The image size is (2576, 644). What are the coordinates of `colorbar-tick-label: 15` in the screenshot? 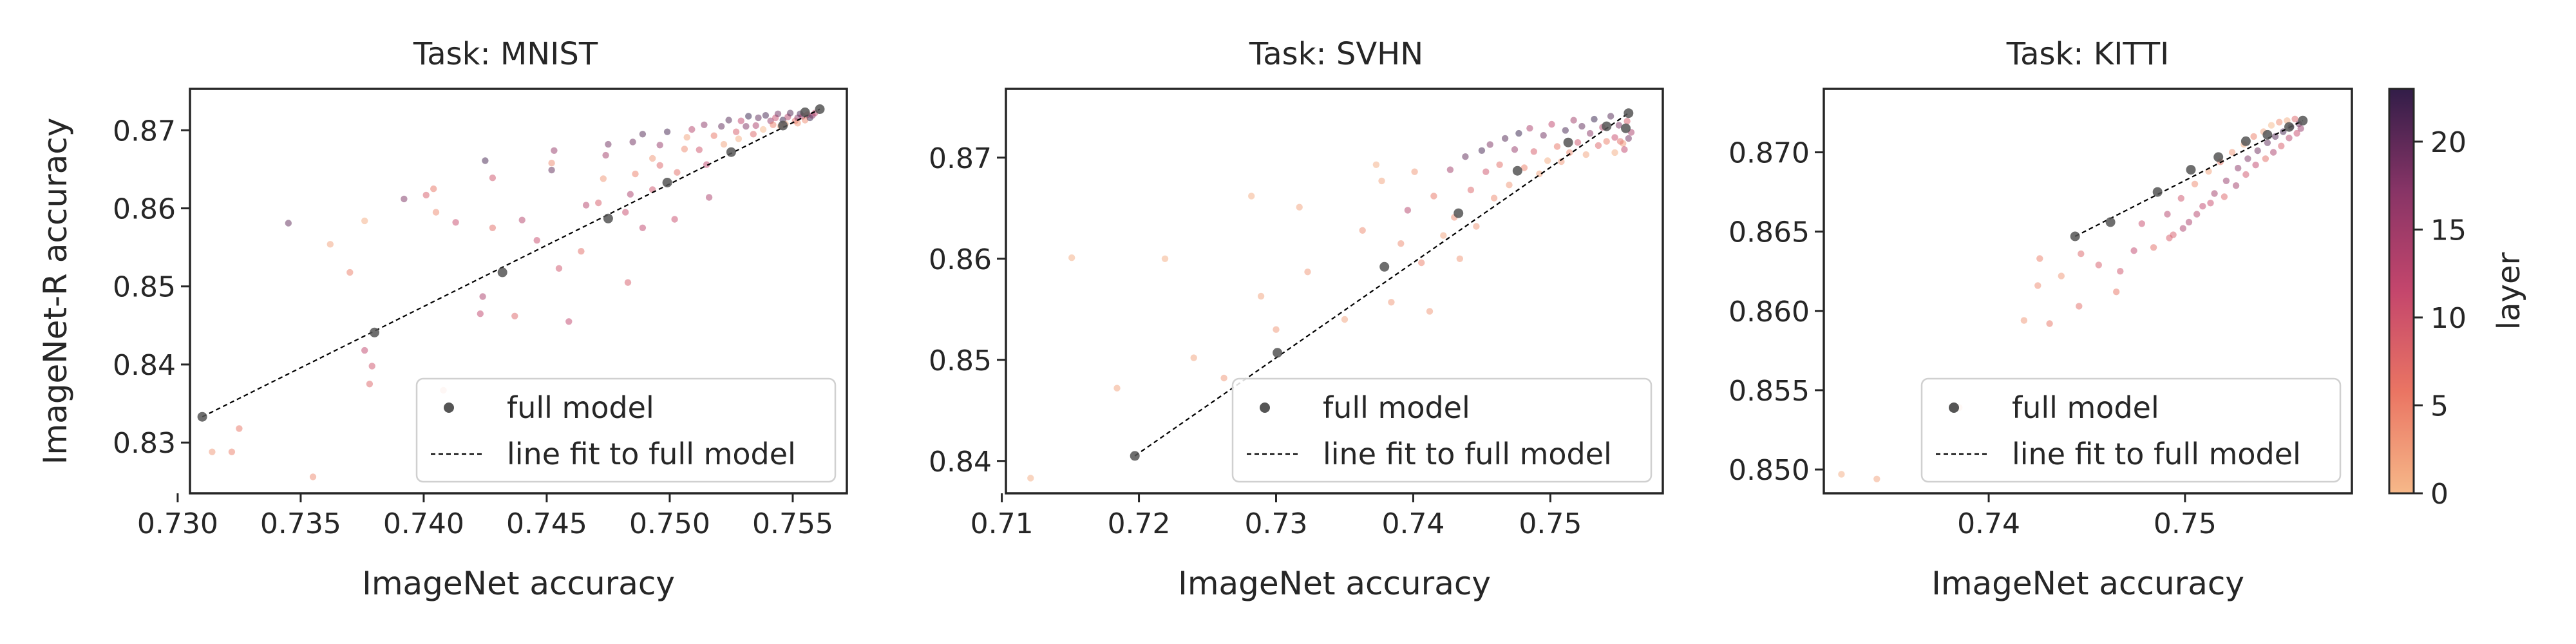 It's located at (2448, 231).